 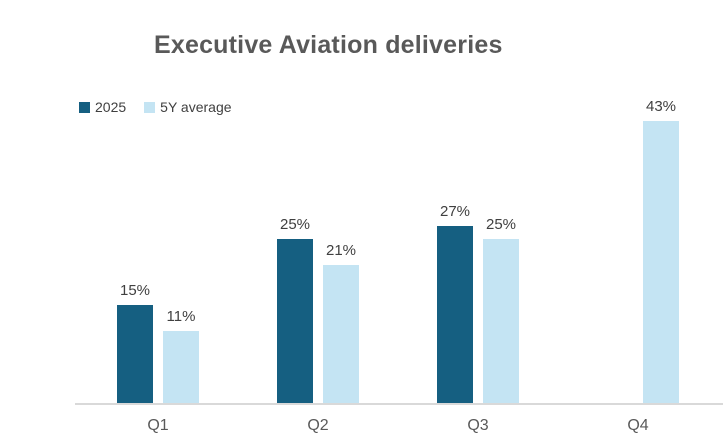 I want to click on legend-item-2025: 2025, so click(x=102, y=107).